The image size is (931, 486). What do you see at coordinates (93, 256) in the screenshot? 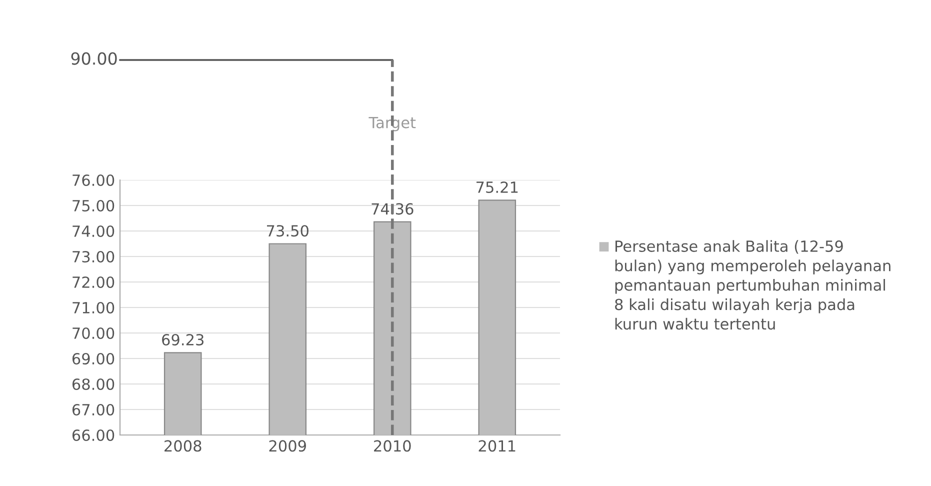
I see `y-tick-label: 73.00` at bounding box center [93, 256].